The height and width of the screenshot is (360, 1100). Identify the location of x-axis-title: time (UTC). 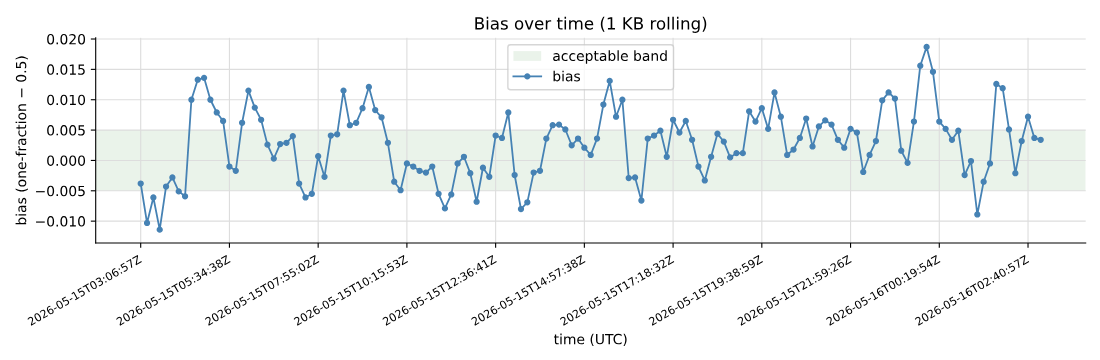
(590, 340).